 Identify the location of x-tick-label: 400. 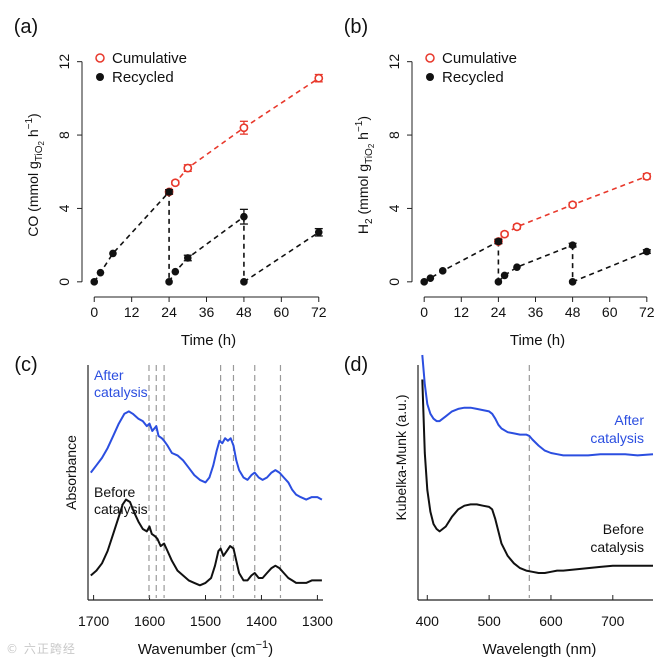
(428, 621).